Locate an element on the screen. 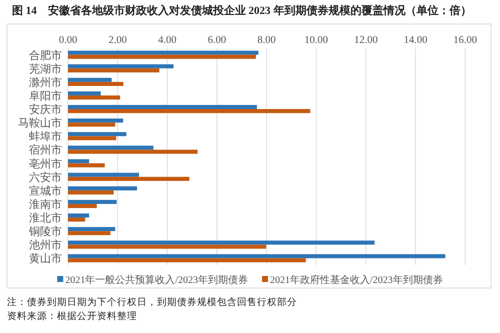 This screenshot has width=500, height=333. y-tick-label: 滁州市 is located at coordinates (45, 82).